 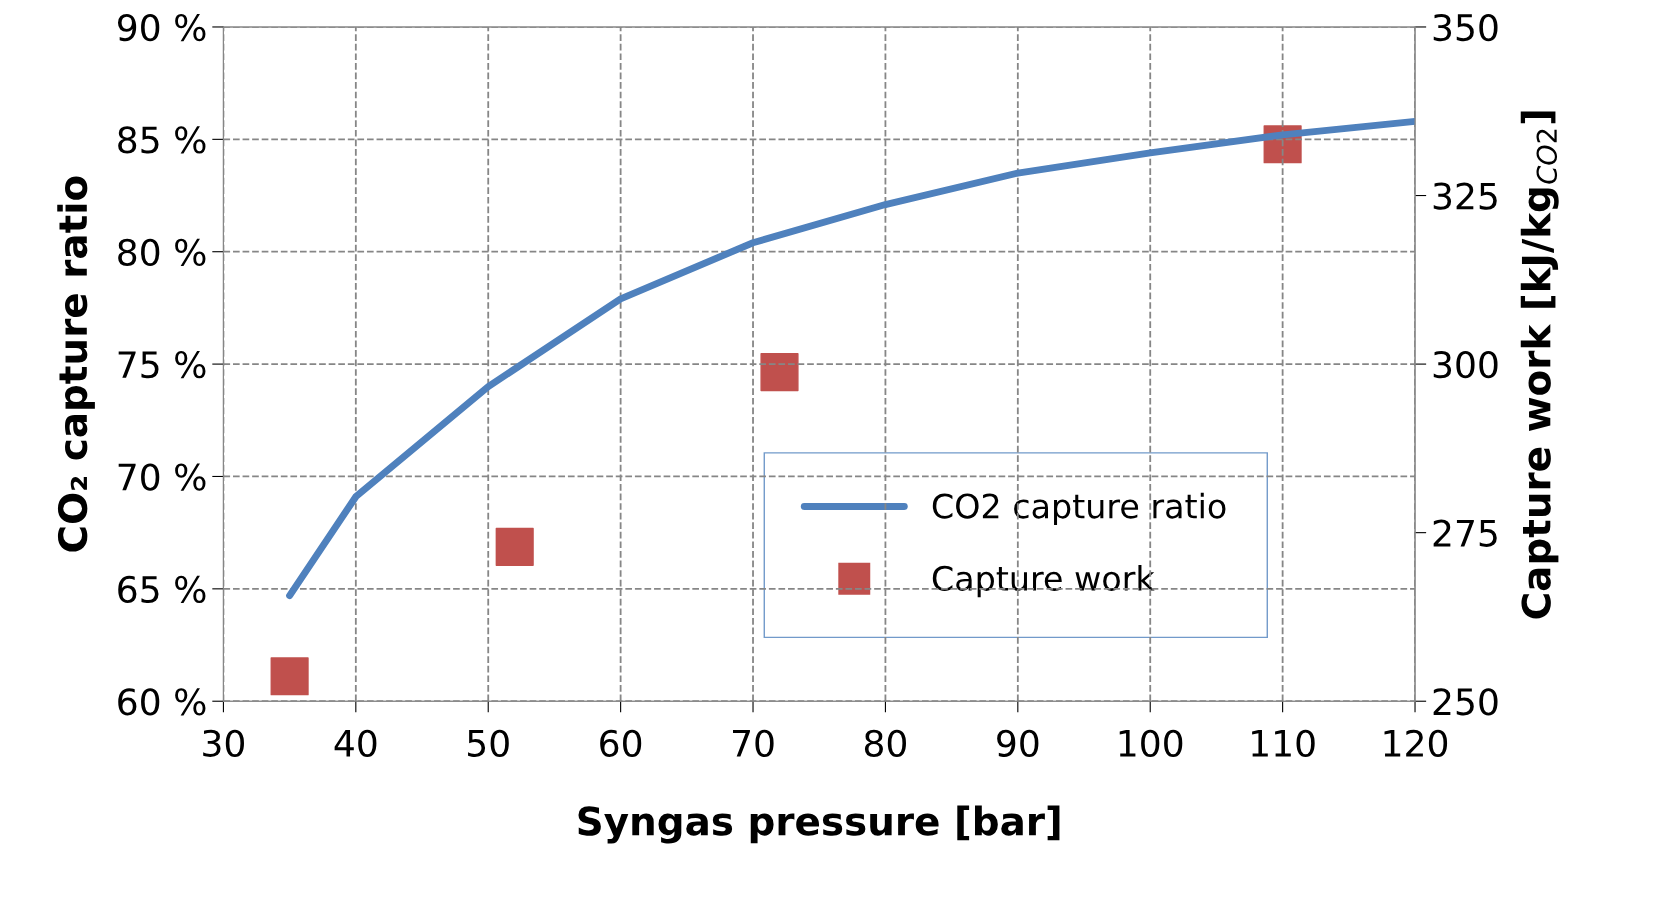 What do you see at coordinates (1416, 743) in the screenshot?
I see `x-tick-label: 120` at bounding box center [1416, 743].